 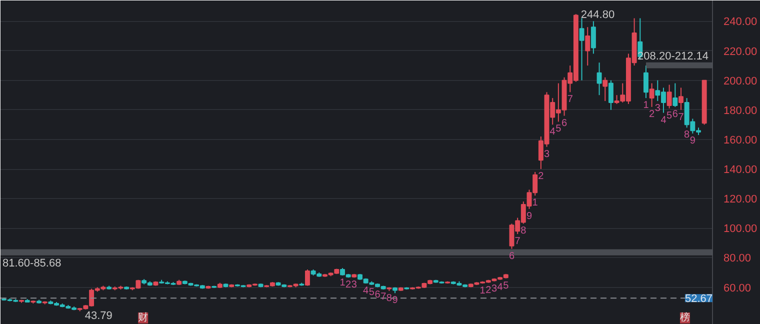 What do you see at coordinates (685, 318) in the screenshot?
I see `annotation: 榜` at bounding box center [685, 318].